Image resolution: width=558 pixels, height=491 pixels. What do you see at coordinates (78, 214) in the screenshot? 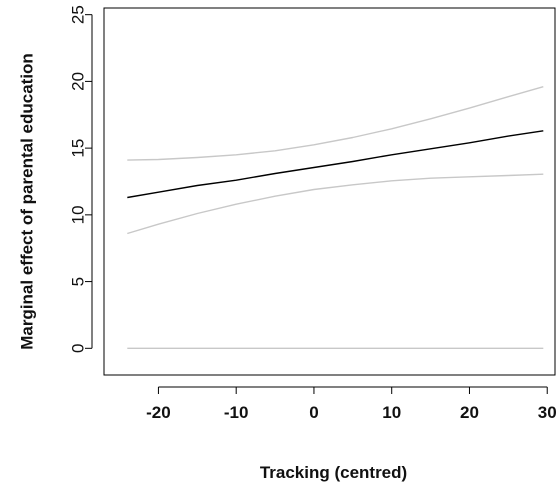
I see `y-tick-label: 10` at bounding box center [78, 214].